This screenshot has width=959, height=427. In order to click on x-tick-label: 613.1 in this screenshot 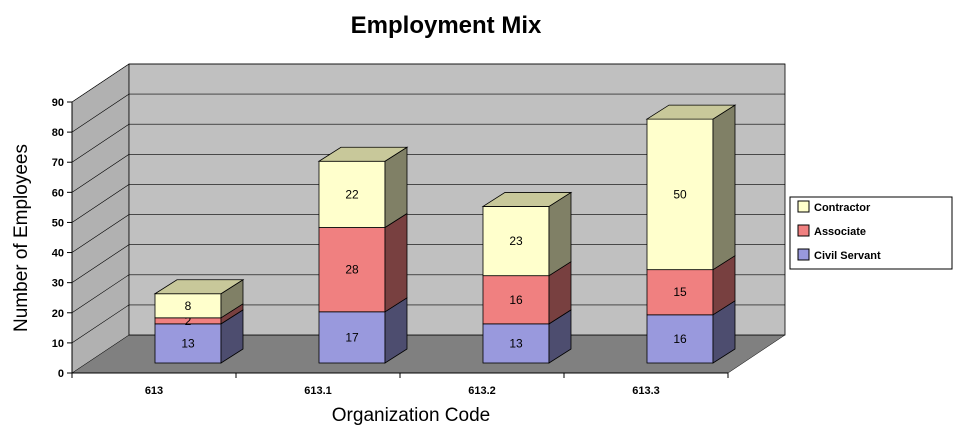, I will do `click(318, 391)`.